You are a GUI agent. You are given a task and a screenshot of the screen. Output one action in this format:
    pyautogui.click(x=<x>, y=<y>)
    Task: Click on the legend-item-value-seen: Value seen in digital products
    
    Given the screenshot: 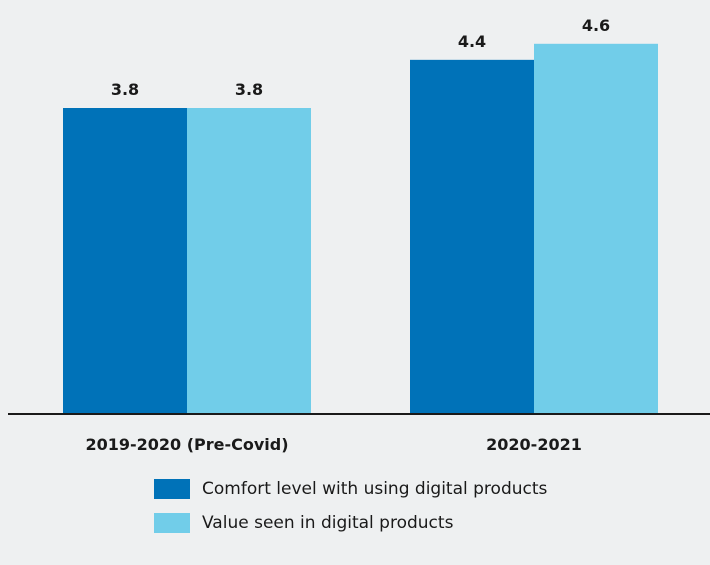 What is the action you would take?
    pyautogui.click(x=350, y=523)
    